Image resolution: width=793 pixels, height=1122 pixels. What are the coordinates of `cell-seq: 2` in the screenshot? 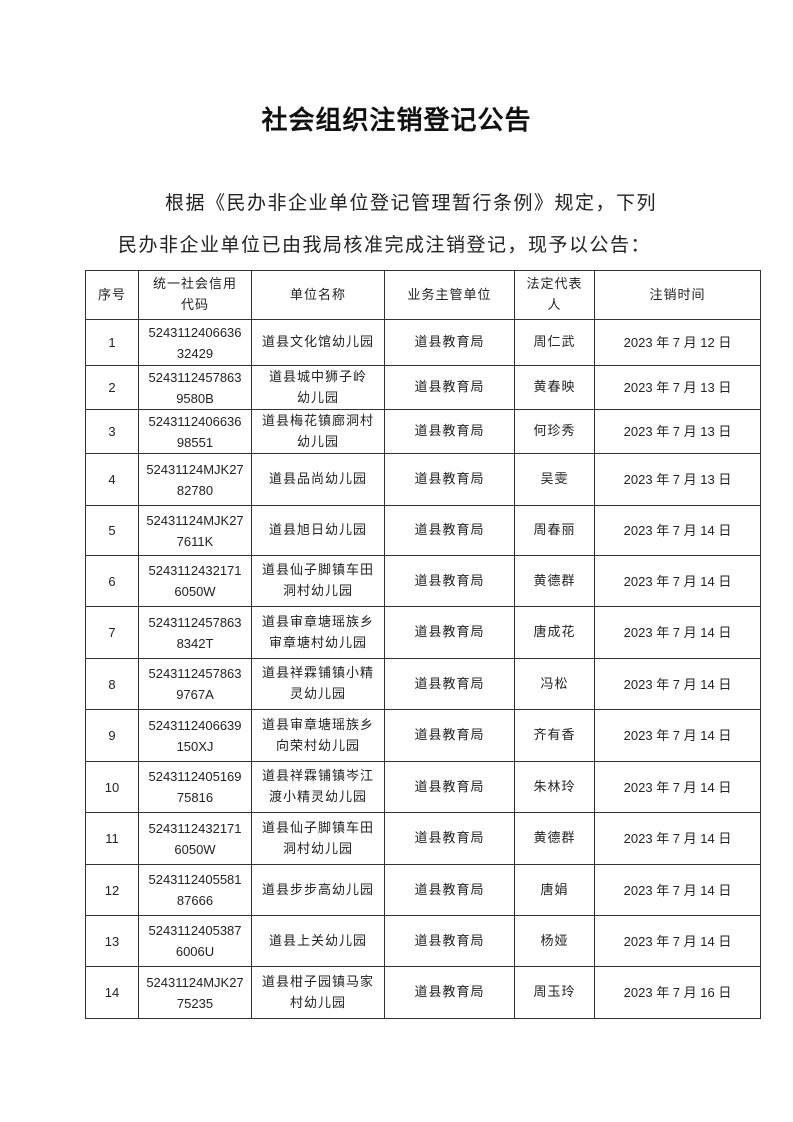 It's located at (112, 387).